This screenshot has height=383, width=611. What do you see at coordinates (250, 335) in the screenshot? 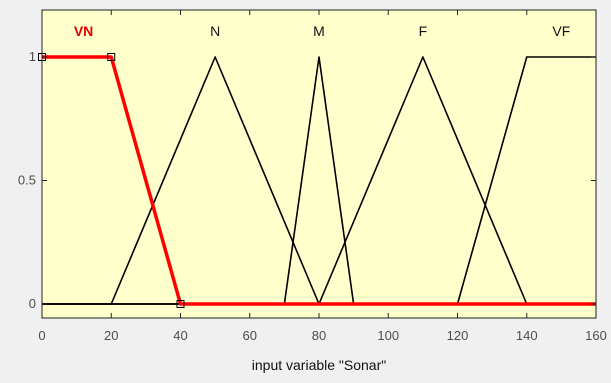
I see `x-tick-label: 60` at bounding box center [250, 335].